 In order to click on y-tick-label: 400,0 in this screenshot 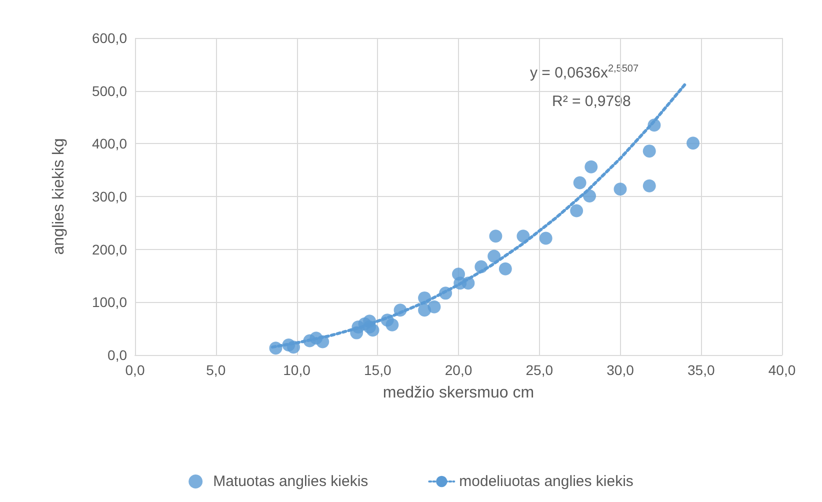, I will do `click(110, 144)`.